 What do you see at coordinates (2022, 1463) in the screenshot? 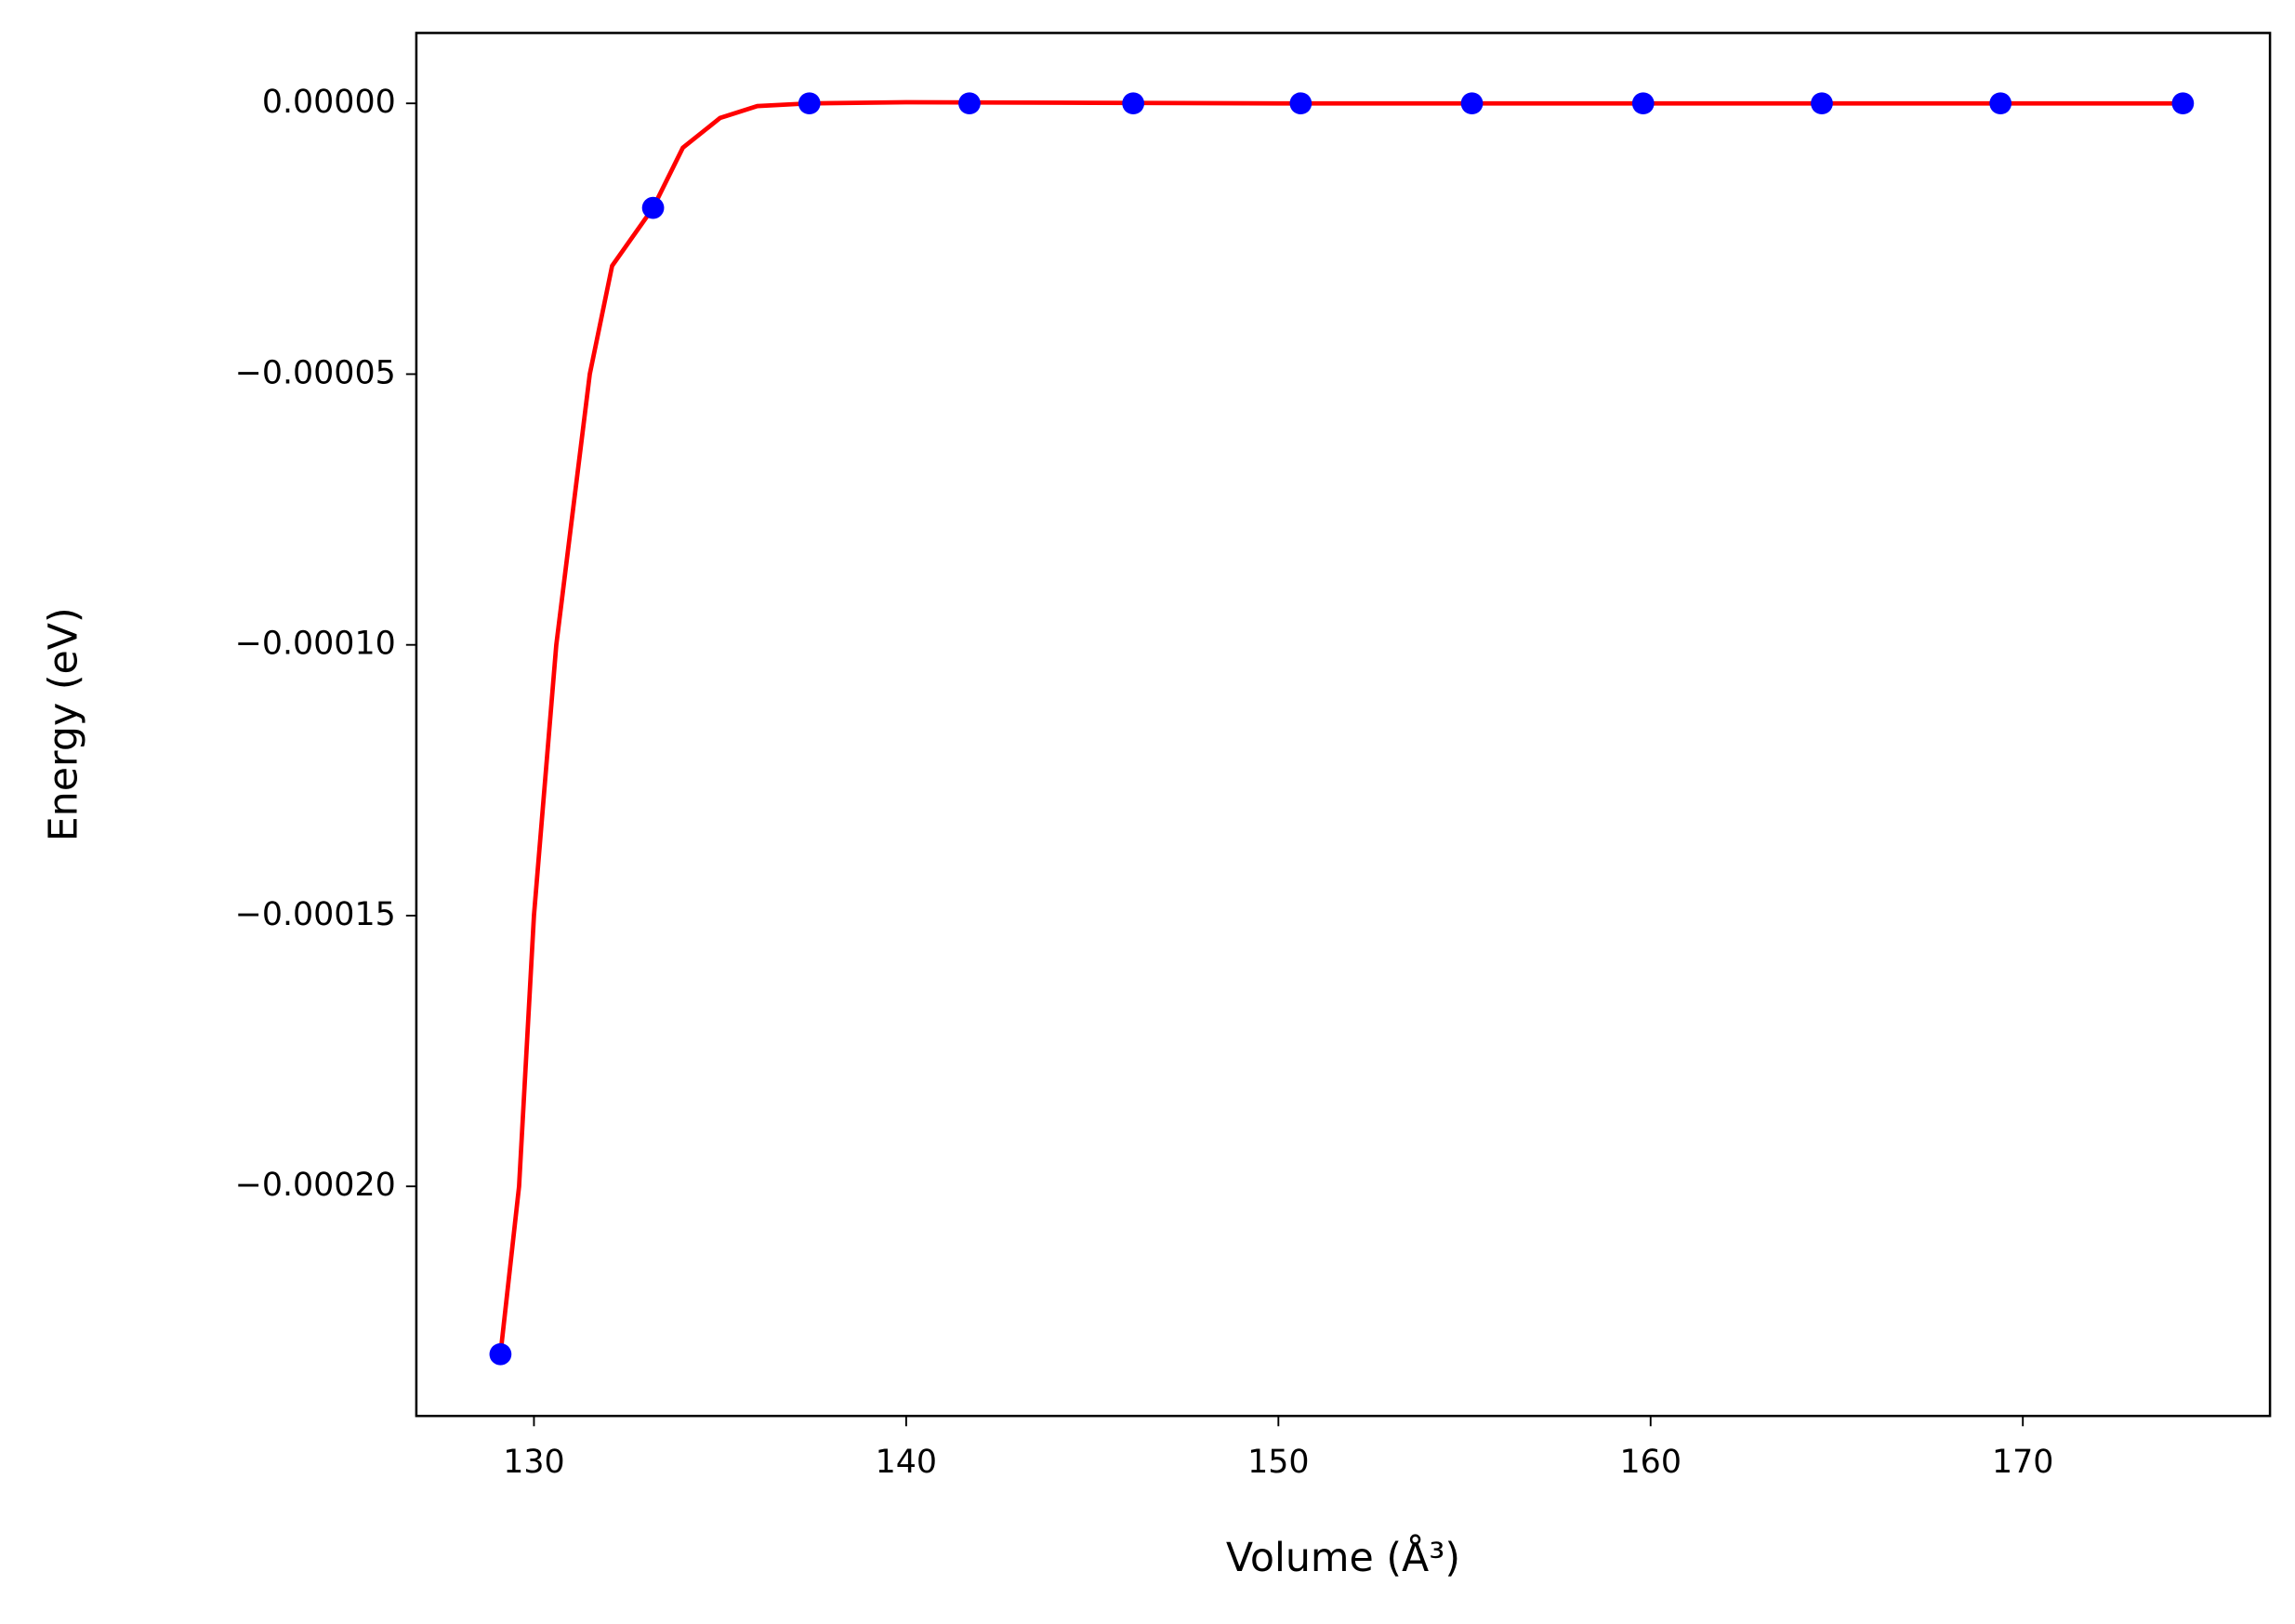
I see `x-tick-label: 170` at bounding box center [2022, 1463].